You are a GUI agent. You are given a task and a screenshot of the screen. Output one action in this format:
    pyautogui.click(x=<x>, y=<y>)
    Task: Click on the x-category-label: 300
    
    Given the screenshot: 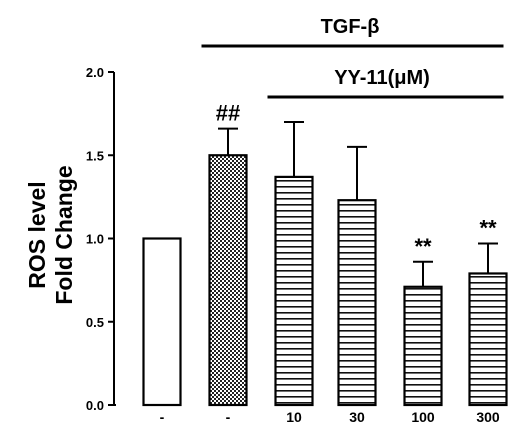 What is the action you would take?
    pyautogui.click(x=488, y=417)
    